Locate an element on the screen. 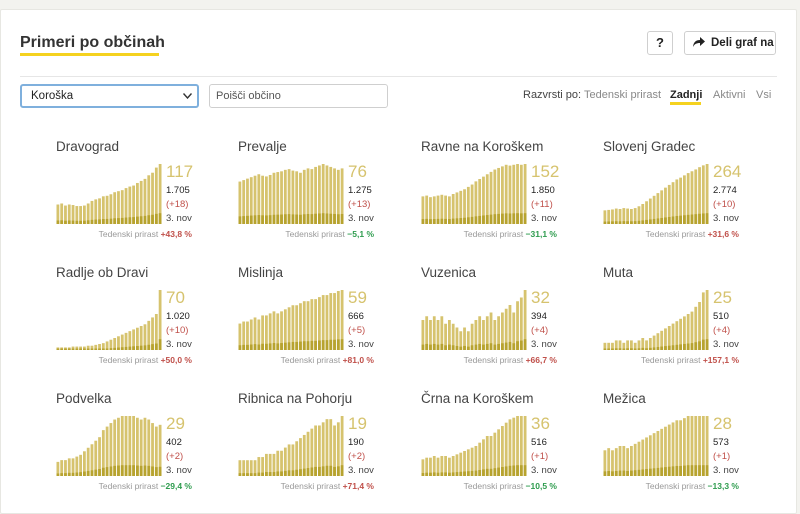  weekly-growth: Tedenski prirast −29,4 % is located at coordinates (141, 486).